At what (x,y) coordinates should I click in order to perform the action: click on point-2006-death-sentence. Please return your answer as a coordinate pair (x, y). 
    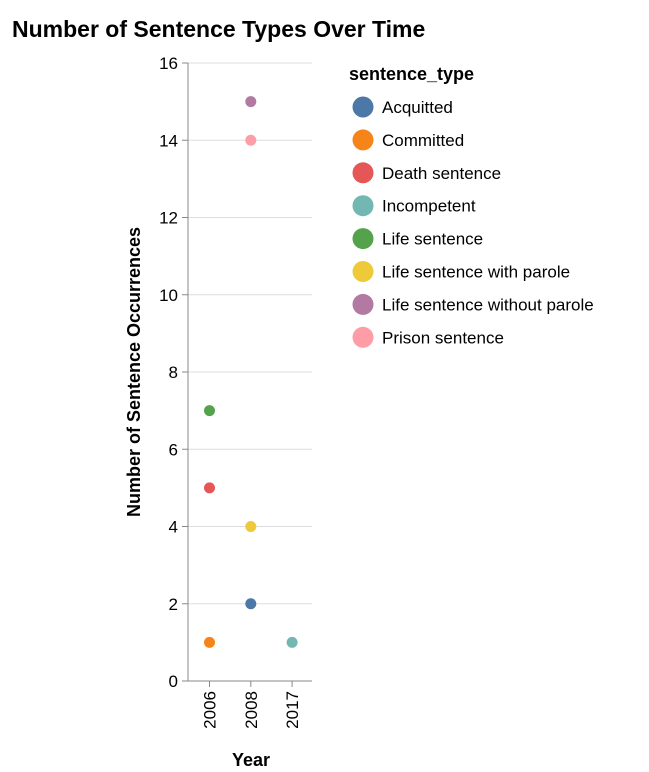
    Looking at the image, I should click on (209, 488).